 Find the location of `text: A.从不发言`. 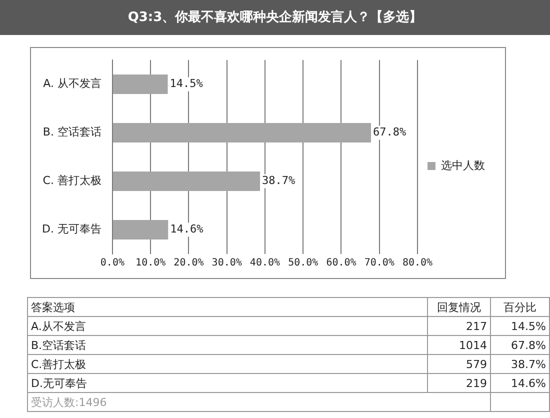

text: A.从不发言 is located at coordinates (228, 326).